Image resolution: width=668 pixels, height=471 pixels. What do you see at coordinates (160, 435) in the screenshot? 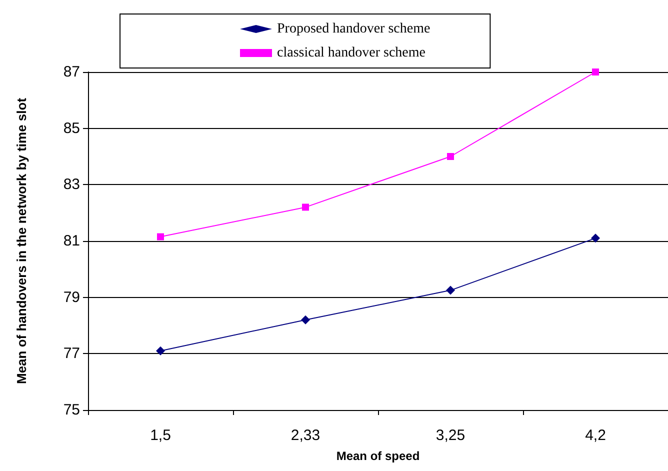
I see `x-tick-label: 1,5` at bounding box center [160, 435].